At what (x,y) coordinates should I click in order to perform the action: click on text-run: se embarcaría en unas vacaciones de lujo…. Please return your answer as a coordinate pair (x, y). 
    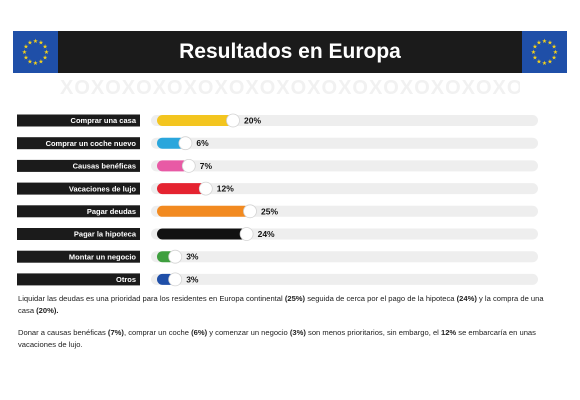
    Looking at the image, I should click on (277, 338).